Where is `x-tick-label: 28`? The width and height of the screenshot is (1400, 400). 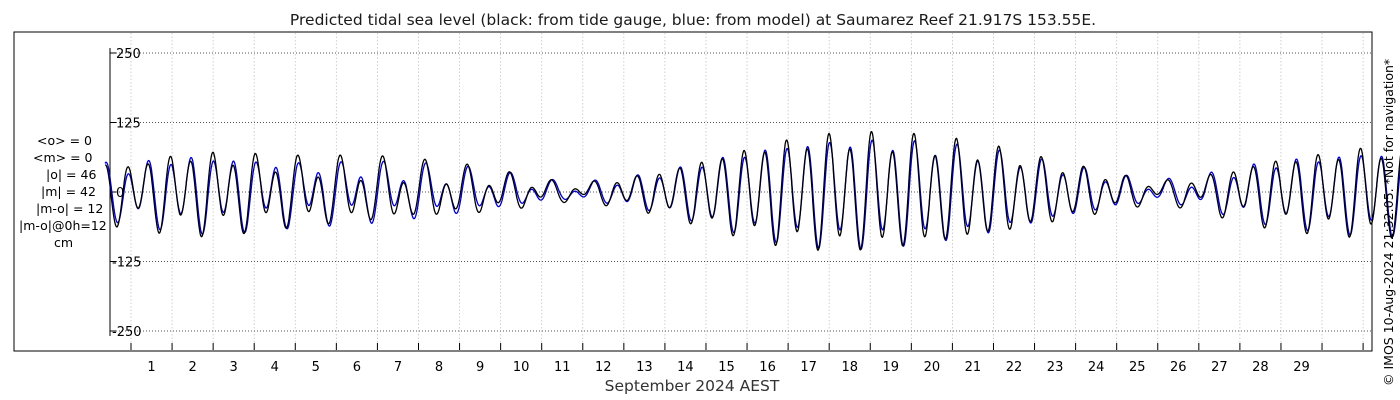
x-tick-label: 28 is located at coordinates (1260, 367).